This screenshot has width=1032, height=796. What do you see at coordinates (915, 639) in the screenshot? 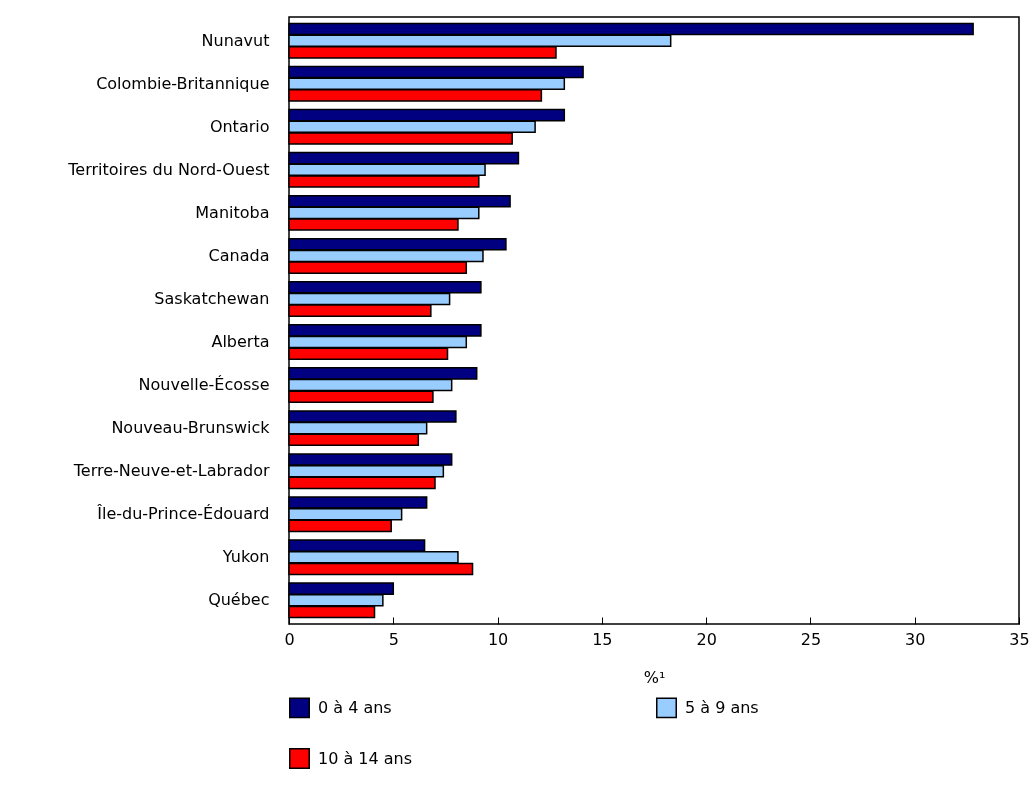
I see `x-tick-label: 30` at bounding box center [915, 639].